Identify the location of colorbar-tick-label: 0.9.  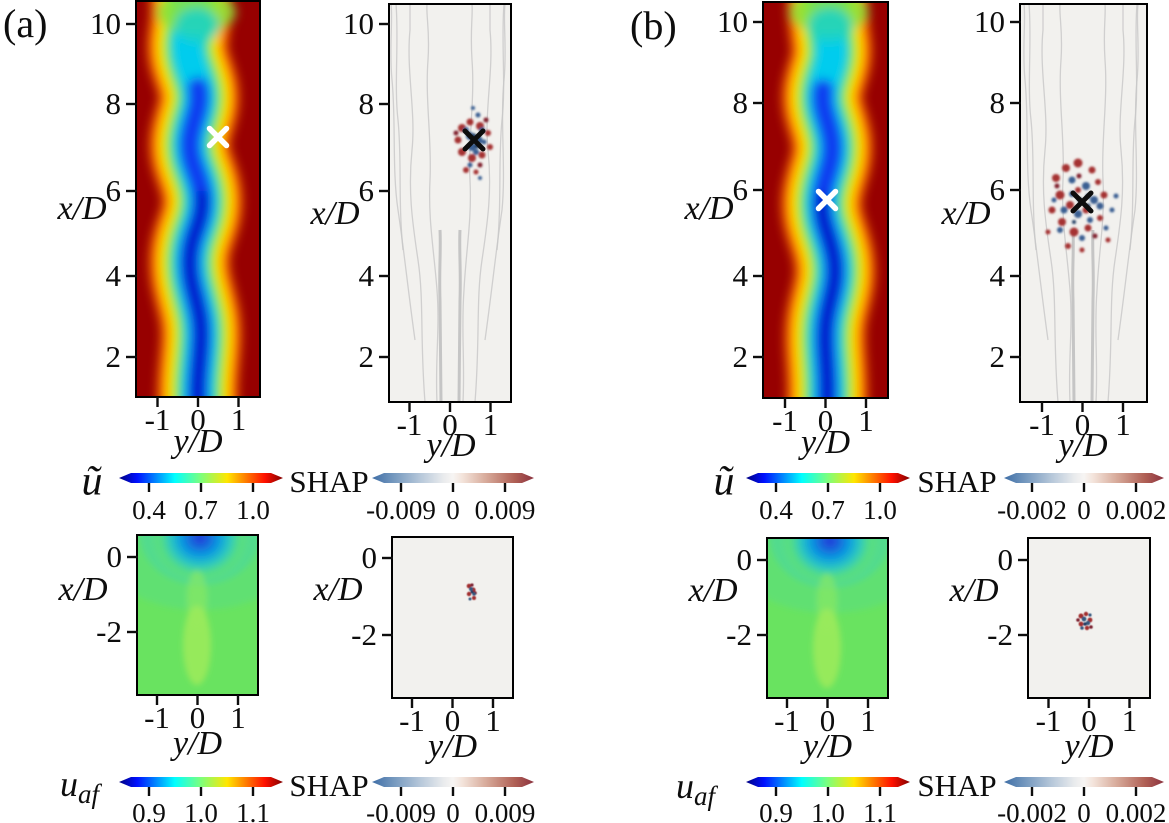
(776, 810).